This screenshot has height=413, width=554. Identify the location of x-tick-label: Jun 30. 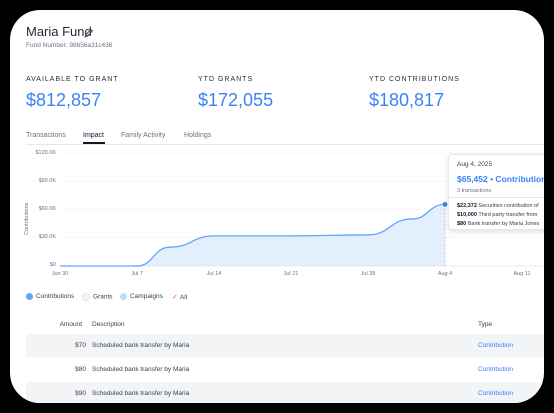
(60, 274).